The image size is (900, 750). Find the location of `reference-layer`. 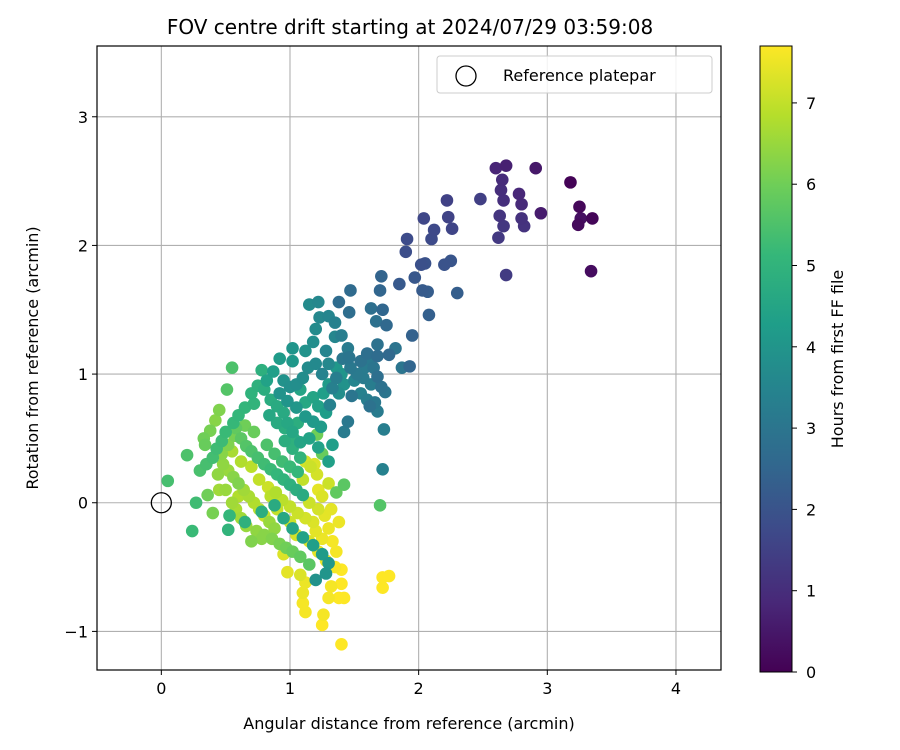

reference-layer is located at coordinates (161, 503).